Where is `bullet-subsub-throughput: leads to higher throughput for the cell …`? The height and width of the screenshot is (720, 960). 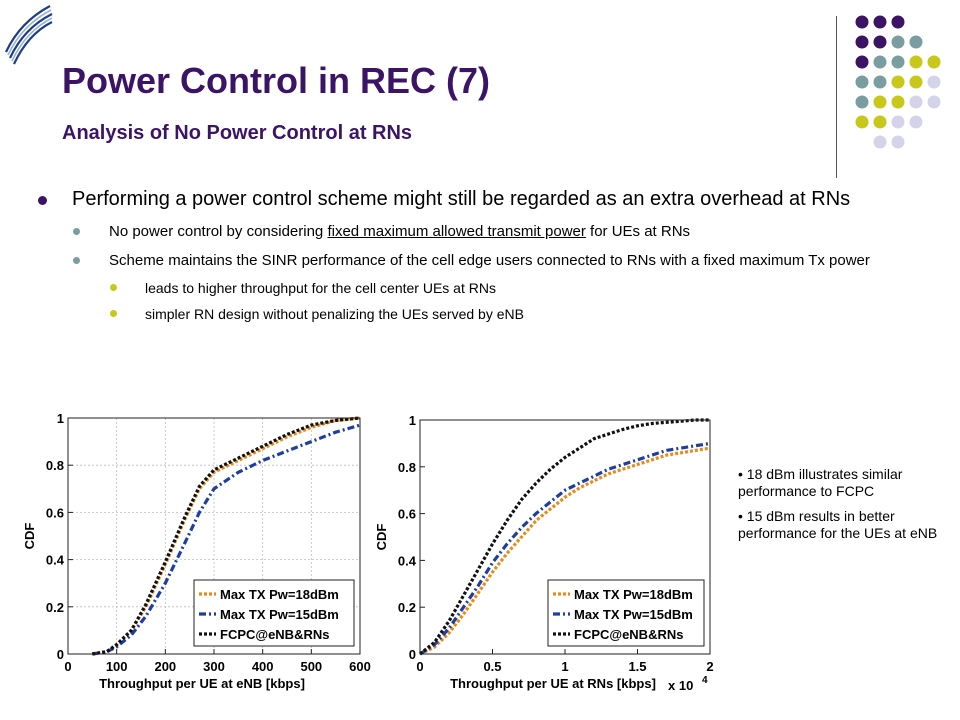 bullet-subsub-throughput: leads to higher throughput for the cell … is located at coordinates (476, 288).